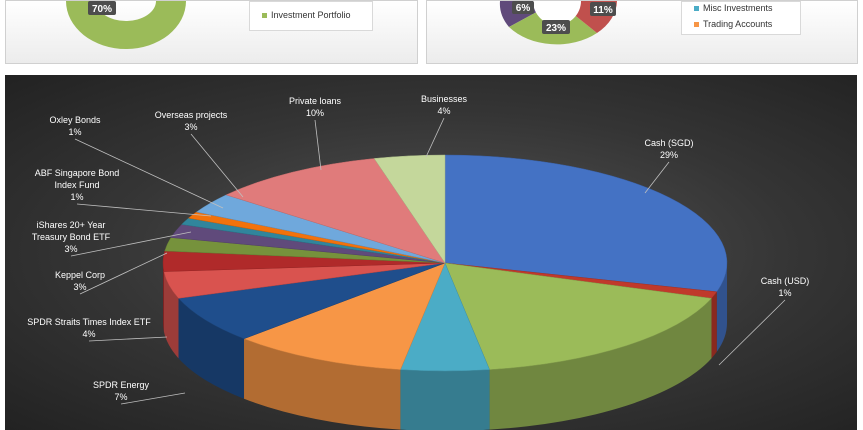  Describe the element at coordinates (586, 223) in the screenshot. I see `pie-slice-cash-sgd` at that location.